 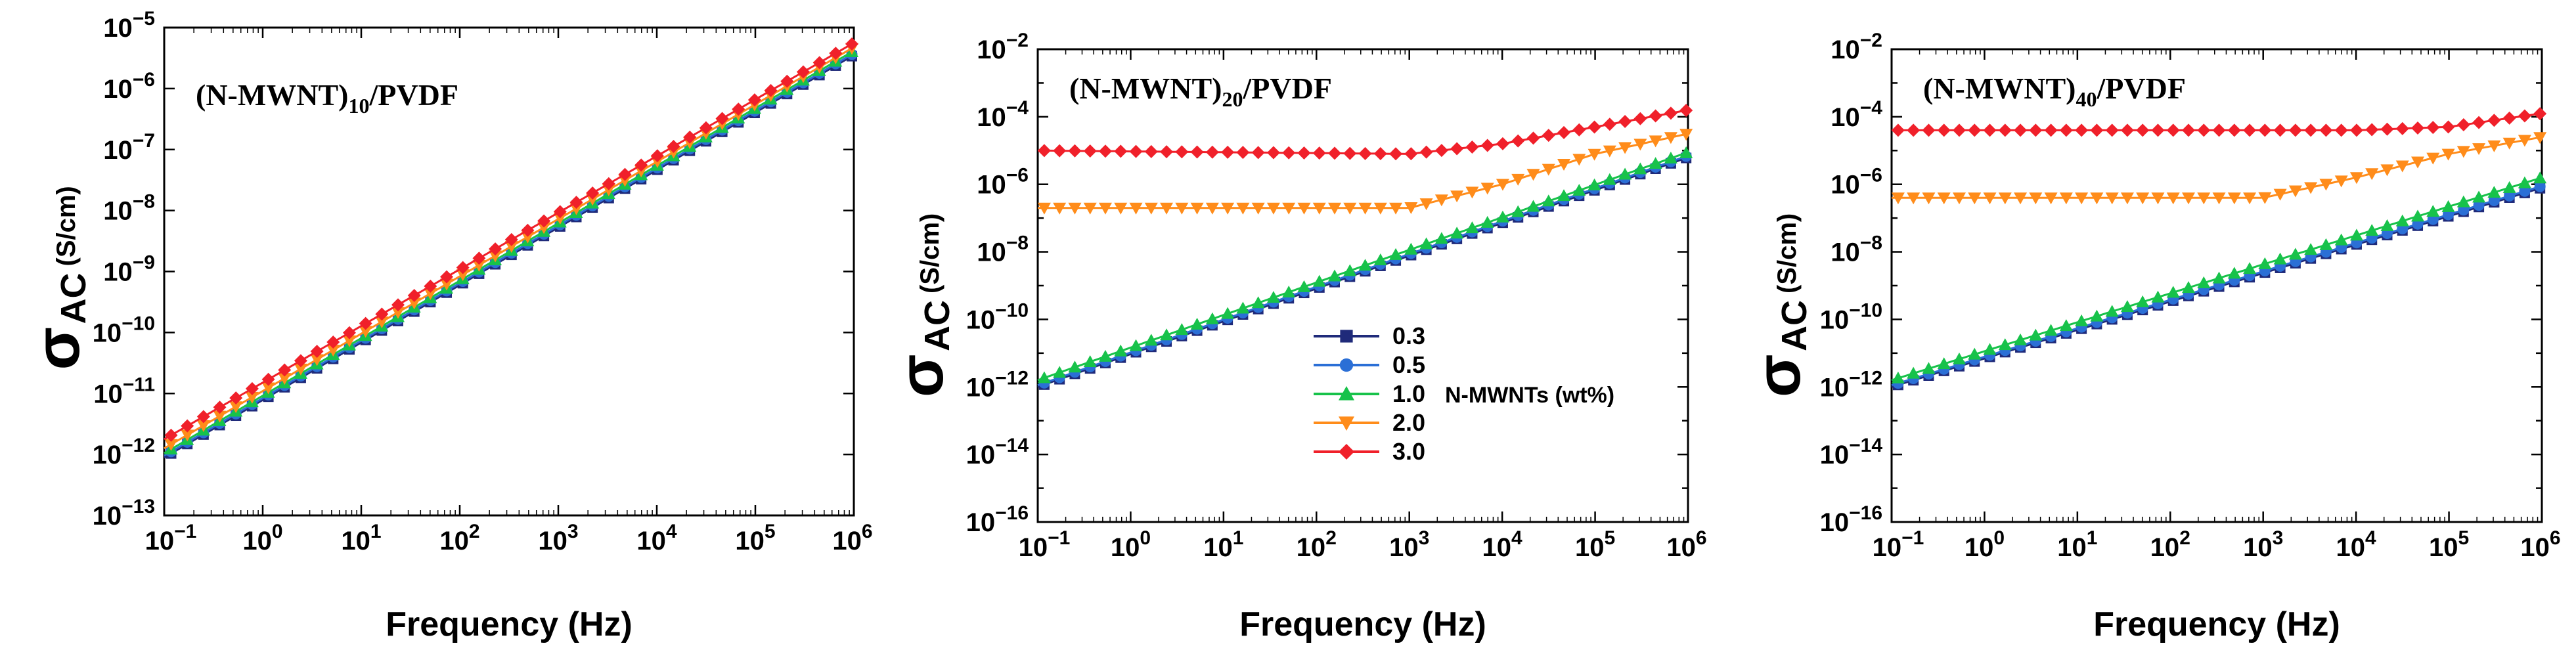 What do you see at coordinates (1409, 544) in the screenshot?
I see `x-tick-label: 10³` at bounding box center [1409, 544].